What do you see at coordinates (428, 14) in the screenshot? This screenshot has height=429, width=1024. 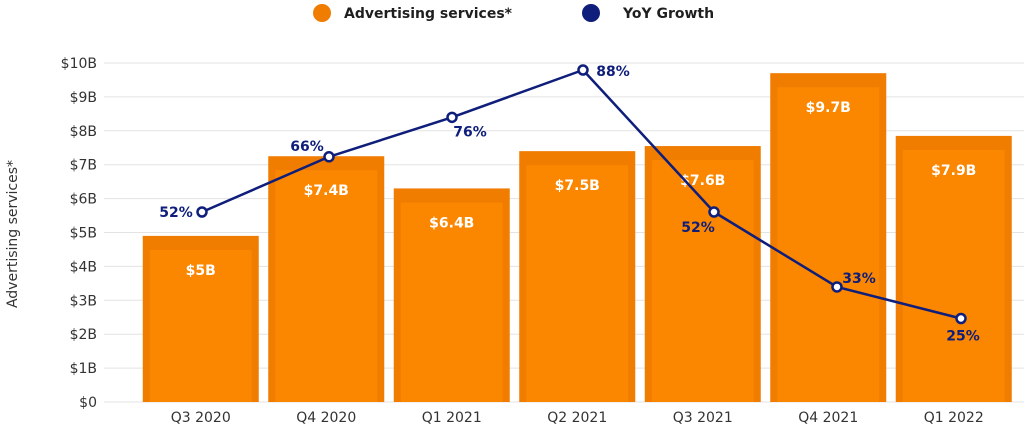 I see `legend-label-advertising: Advertising services*` at bounding box center [428, 14].